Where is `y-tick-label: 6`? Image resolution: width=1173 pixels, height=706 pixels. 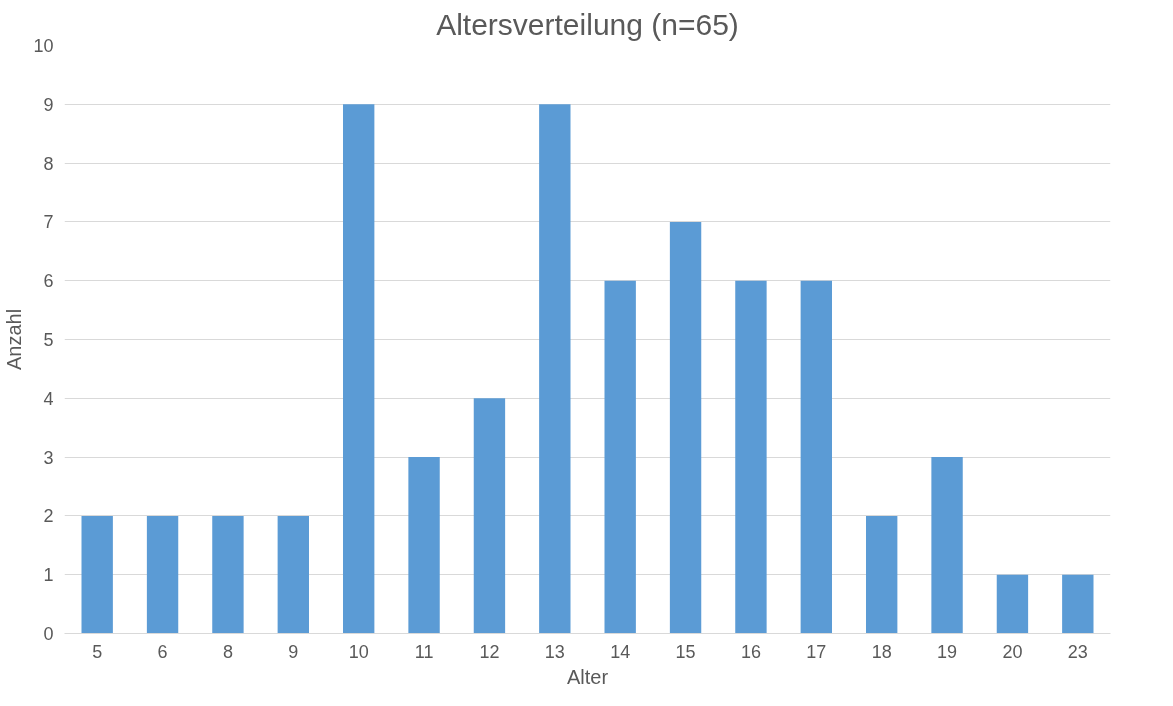
y-tick-label: 6 is located at coordinates (48, 281).